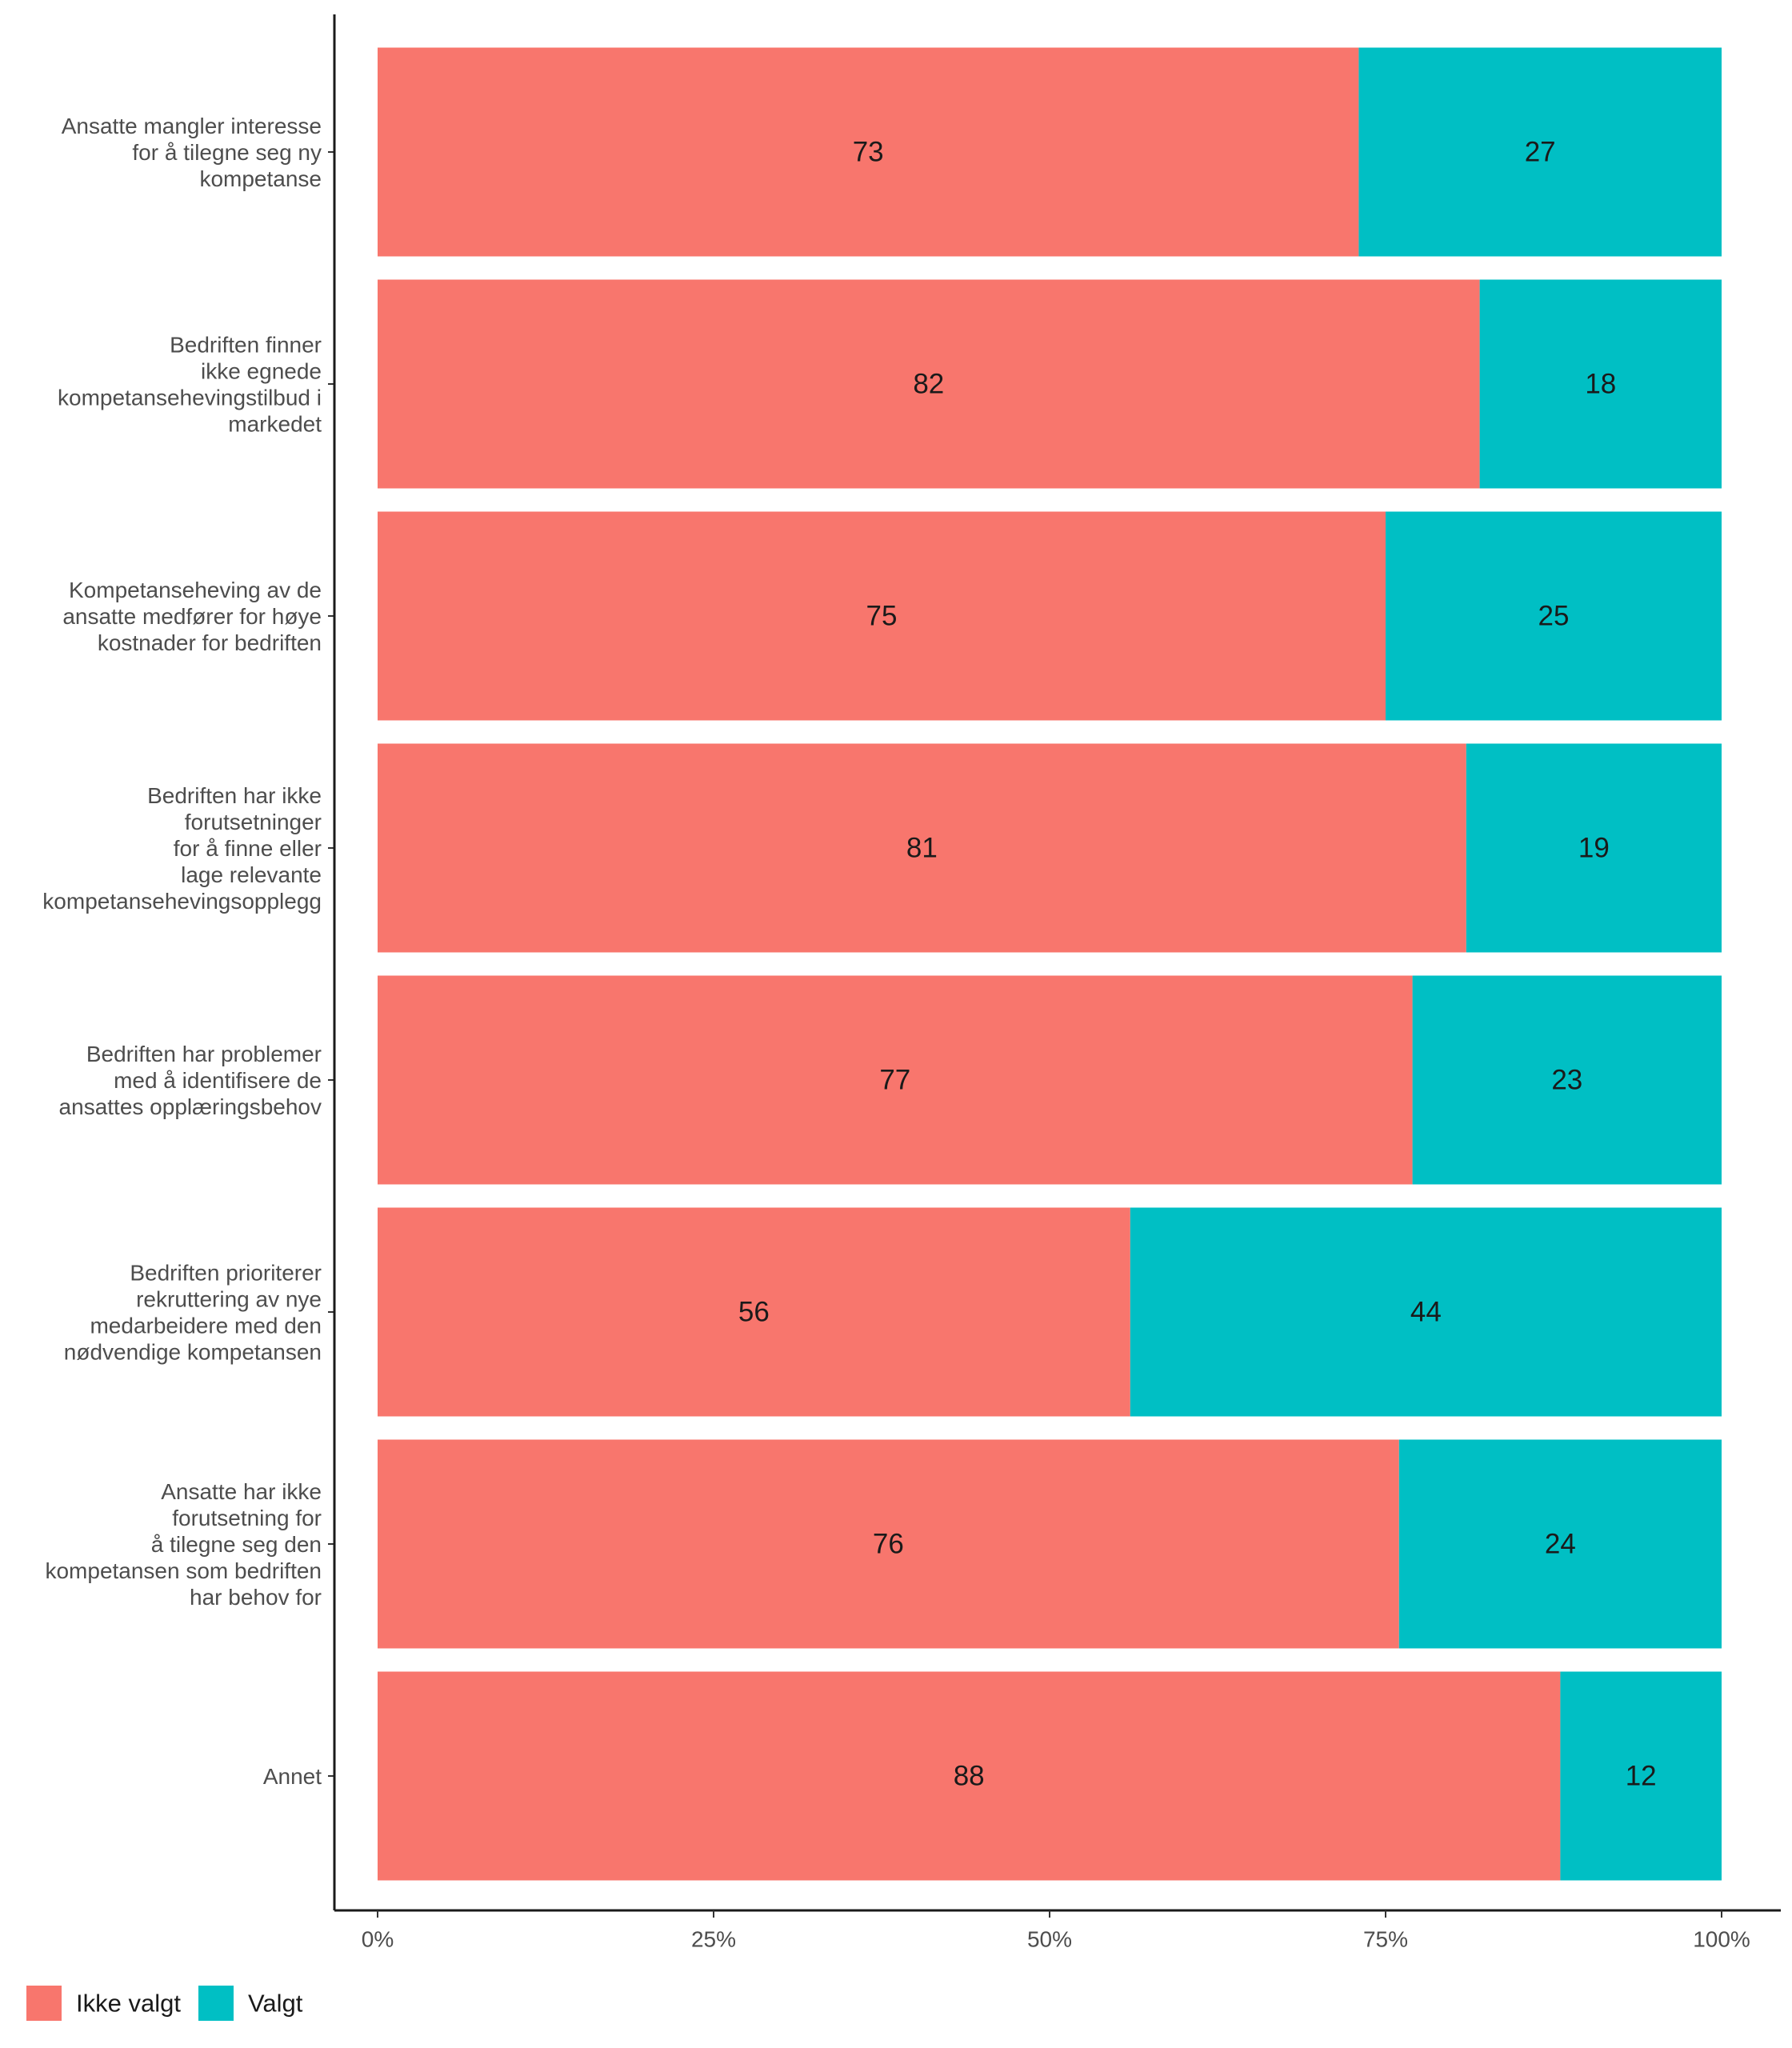 Image resolution: width=1792 pixels, height=2048 pixels. I want to click on data-label-ikke-valgt-6: 76, so click(888, 1544).